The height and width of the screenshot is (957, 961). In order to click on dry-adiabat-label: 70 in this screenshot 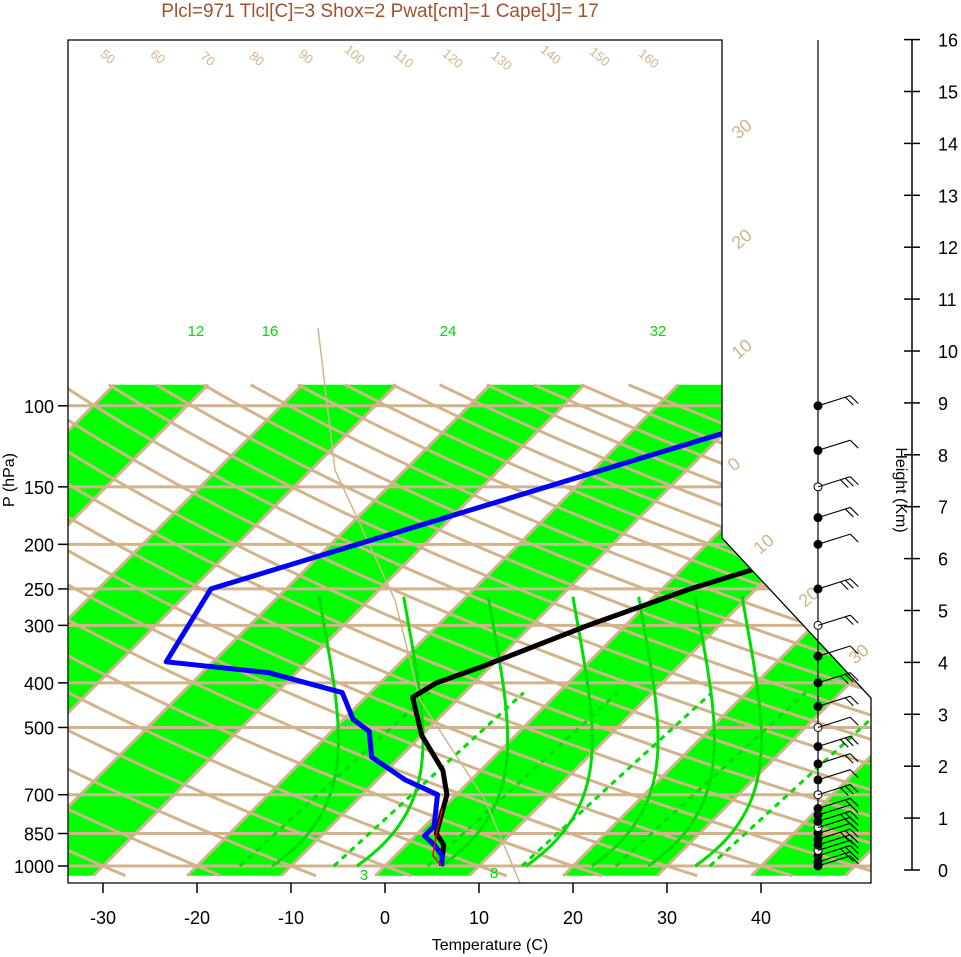, I will do `click(208, 58)`.